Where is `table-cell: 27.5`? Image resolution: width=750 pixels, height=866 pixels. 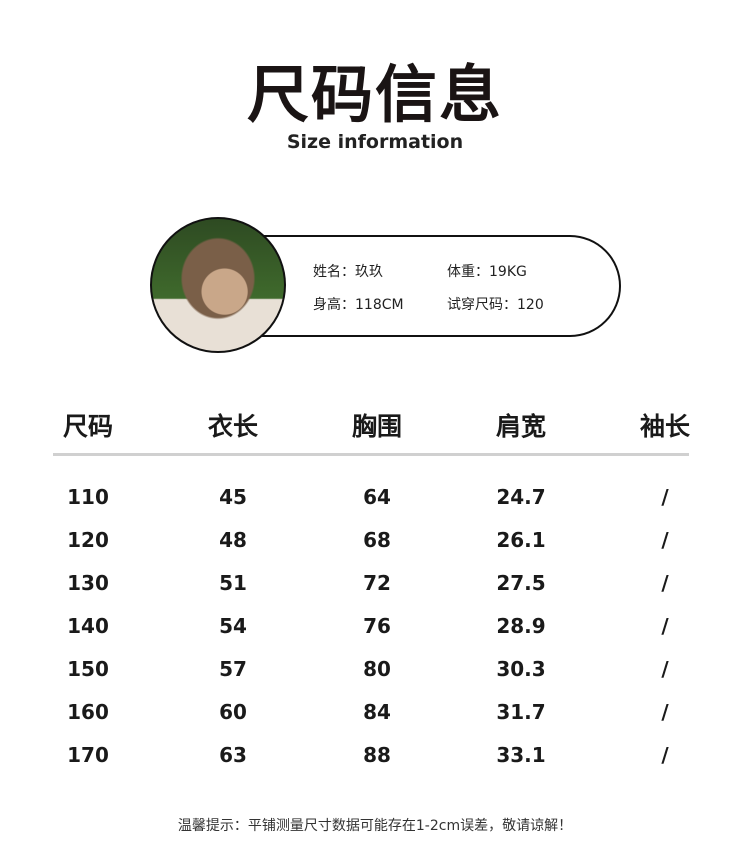
table-cell: 27.5 is located at coordinates (521, 583).